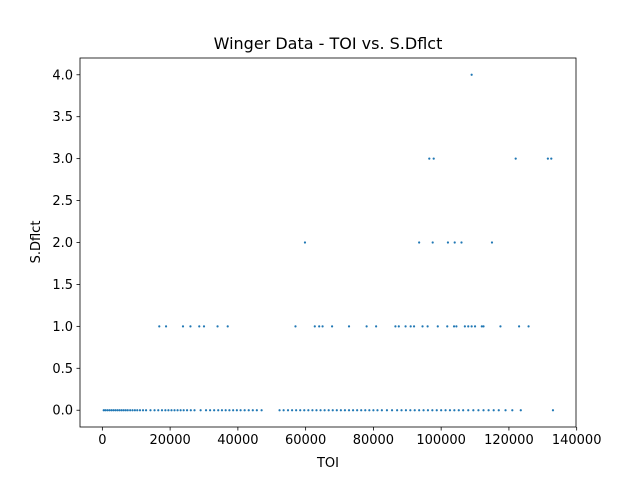  What do you see at coordinates (62, 411) in the screenshot?
I see `y-tick-label: 0.0` at bounding box center [62, 411].